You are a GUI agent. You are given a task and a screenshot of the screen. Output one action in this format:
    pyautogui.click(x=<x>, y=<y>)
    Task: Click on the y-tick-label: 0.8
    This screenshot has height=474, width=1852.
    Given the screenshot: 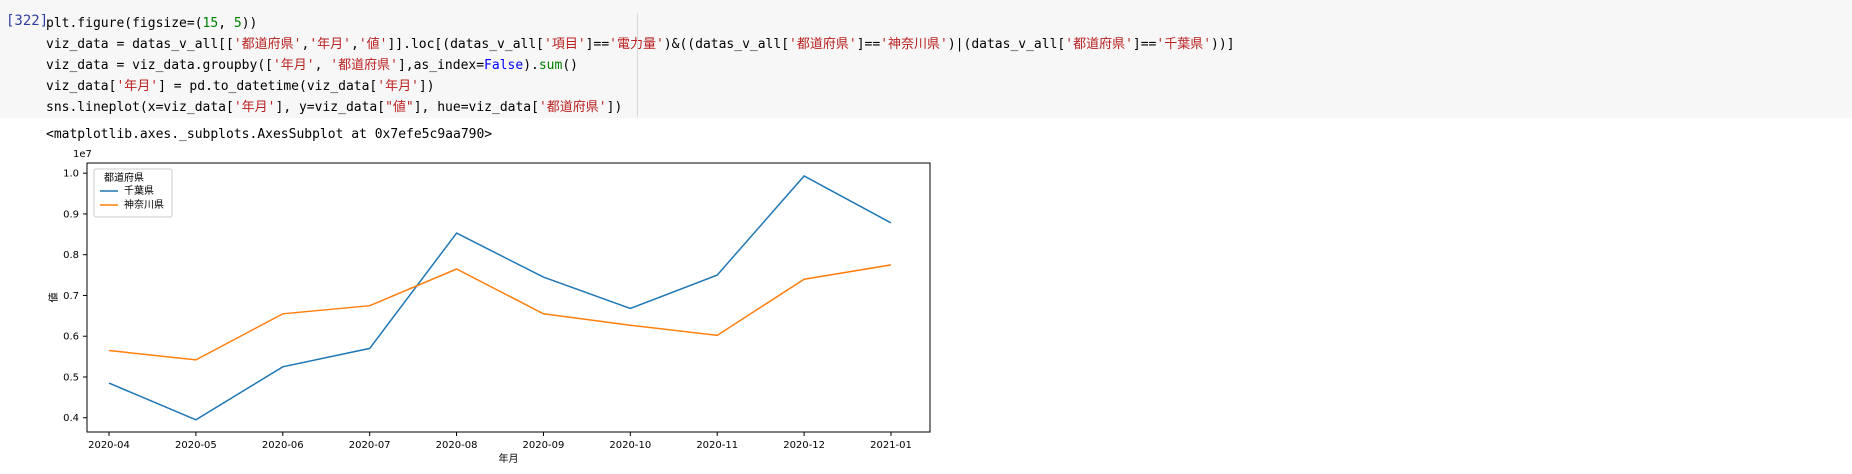 What is the action you would take?
    pyautogui.click(x=71, y=255)
    